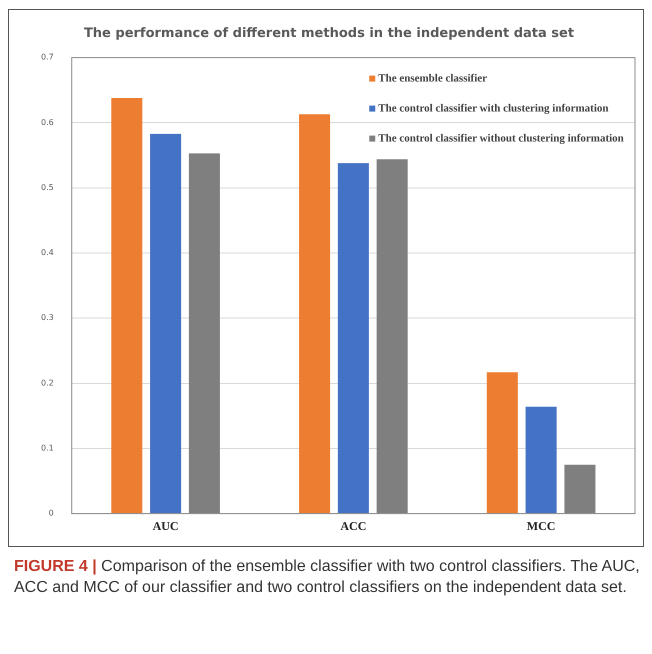  I want to click on y-tick-label: 0.1, so click(47, 448).